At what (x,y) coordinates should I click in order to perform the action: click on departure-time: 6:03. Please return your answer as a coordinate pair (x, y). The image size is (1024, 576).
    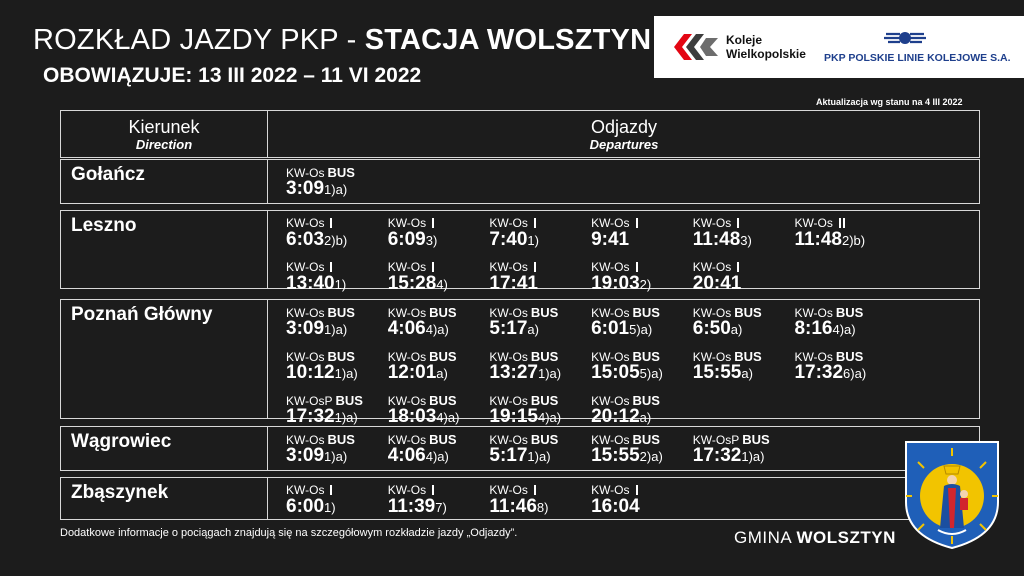
    Looking at the image, I should click on (305, 239).